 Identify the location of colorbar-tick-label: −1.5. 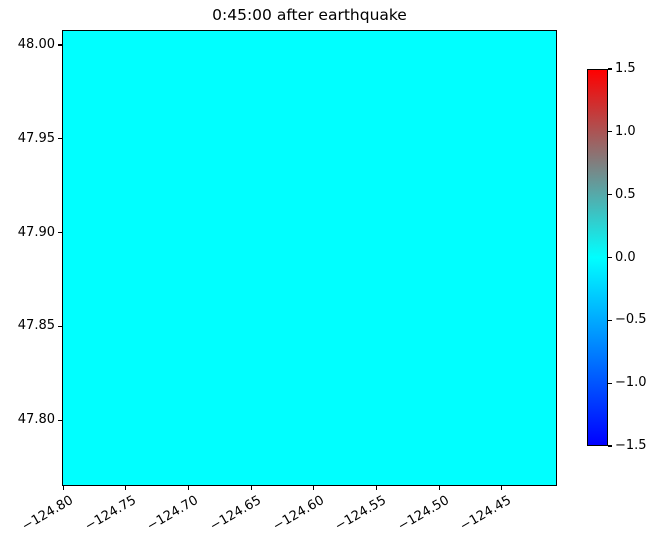
(631, 445).